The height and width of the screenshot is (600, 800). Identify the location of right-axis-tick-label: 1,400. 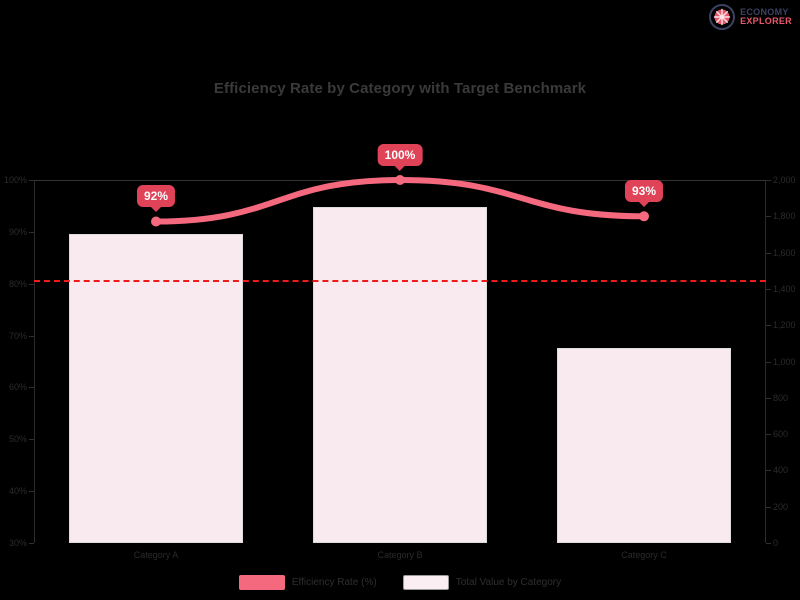
(784, 288).